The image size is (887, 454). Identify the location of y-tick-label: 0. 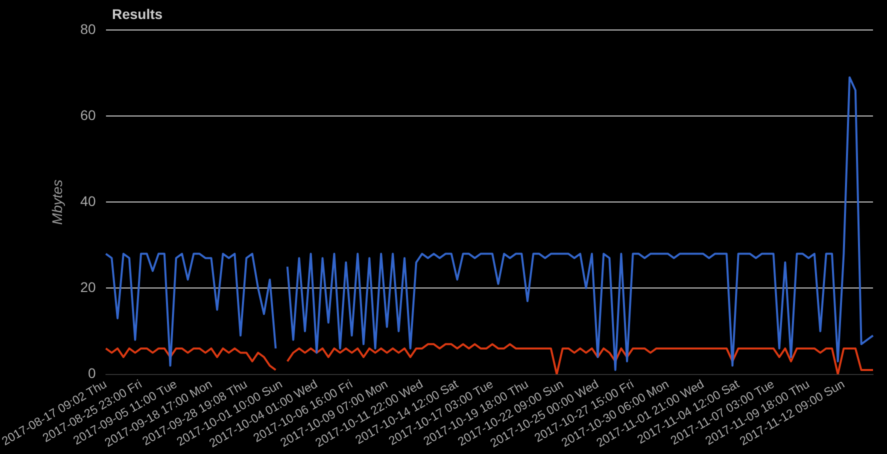
(92, 373).